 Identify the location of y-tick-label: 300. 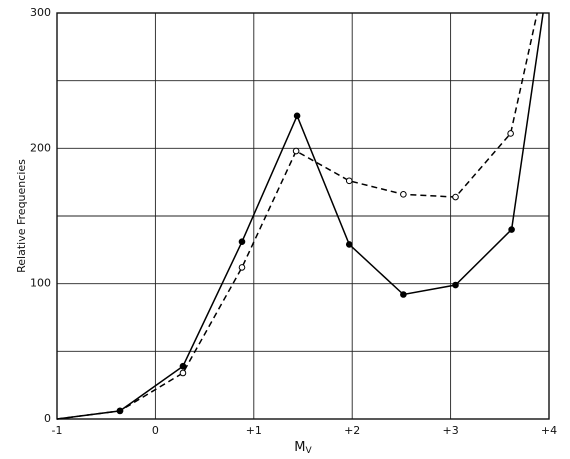
(40, 12).